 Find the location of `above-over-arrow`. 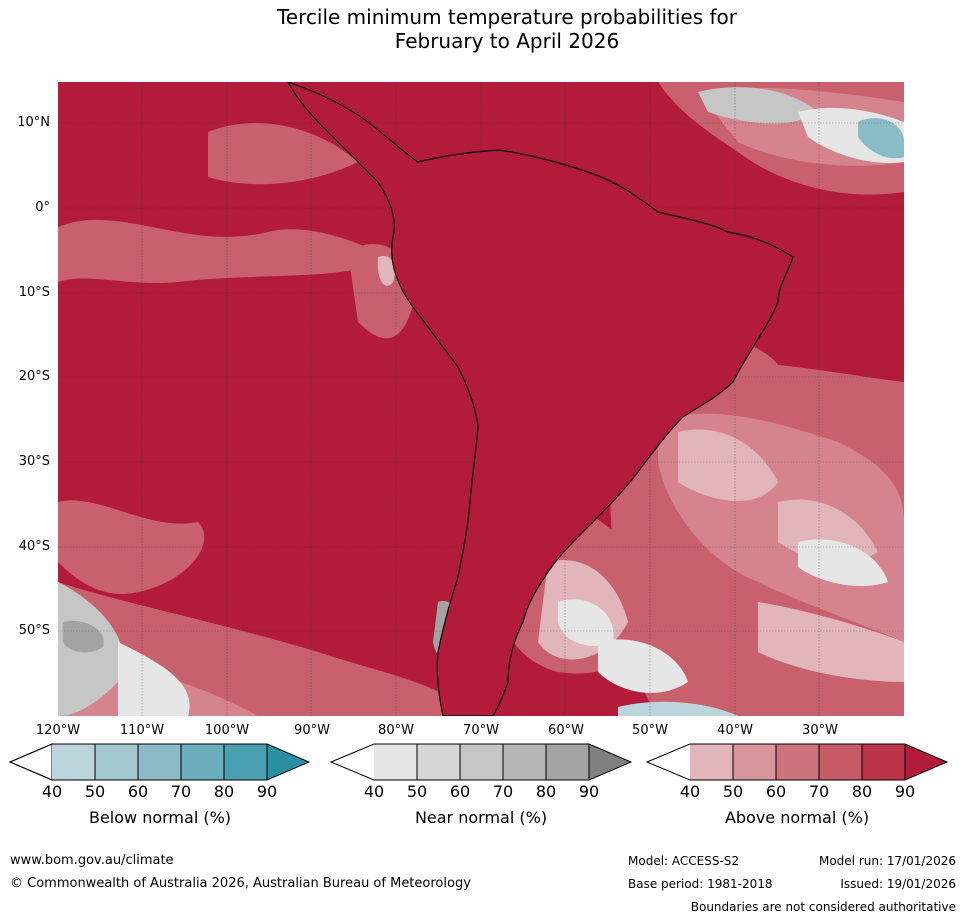

above-over-arrow is located at coordinates (926, 762).